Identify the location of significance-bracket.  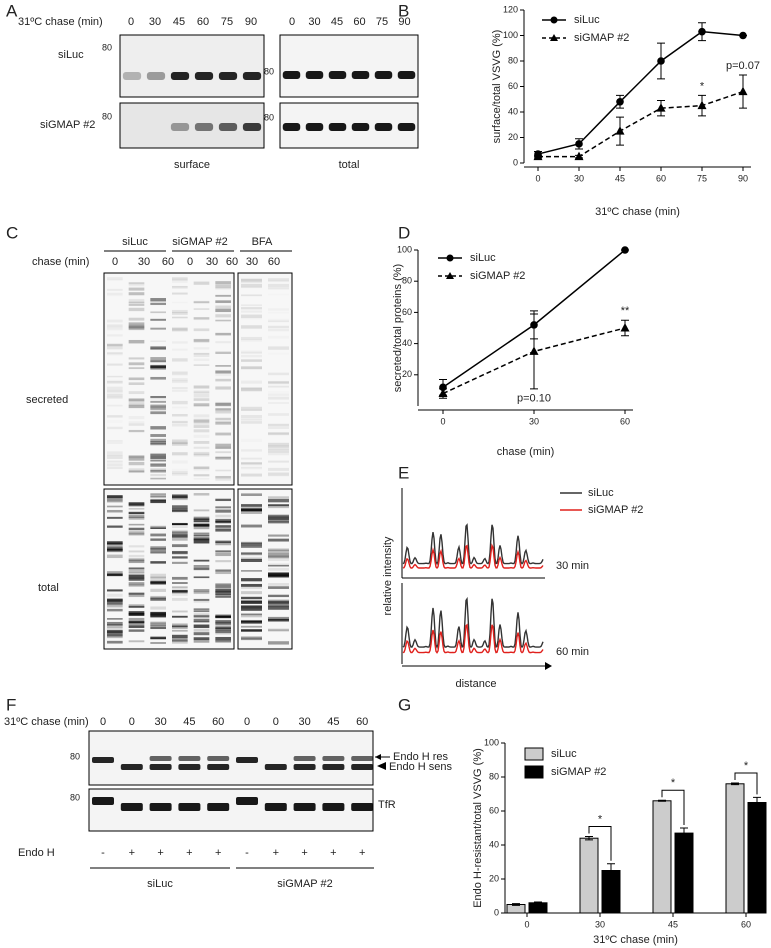
(600, 843).